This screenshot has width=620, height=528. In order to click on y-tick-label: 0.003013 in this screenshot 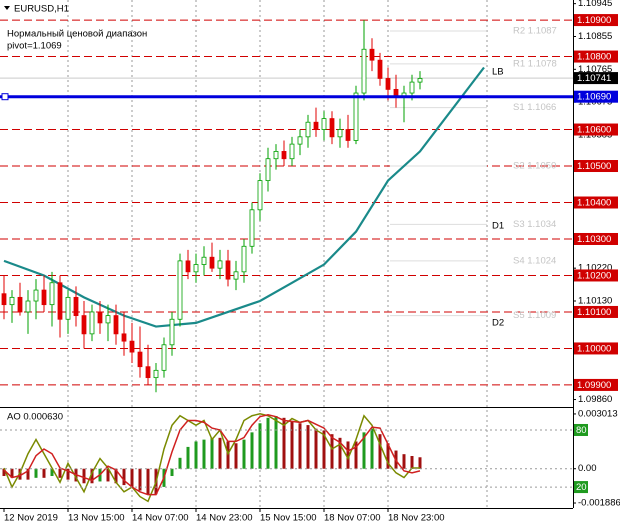, I will do `click(598, 413)`.